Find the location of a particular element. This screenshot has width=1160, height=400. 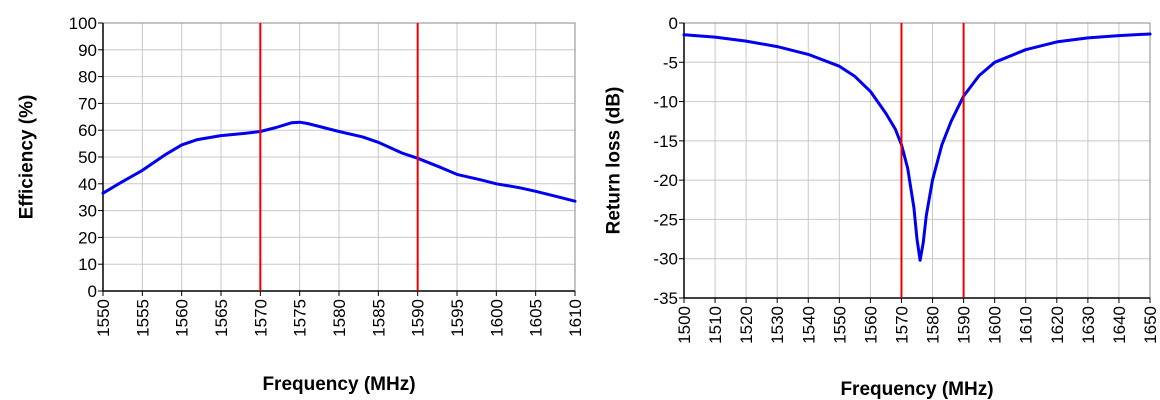

y-axis-title: Return loss (dB) is located at coordinates (614, 161).